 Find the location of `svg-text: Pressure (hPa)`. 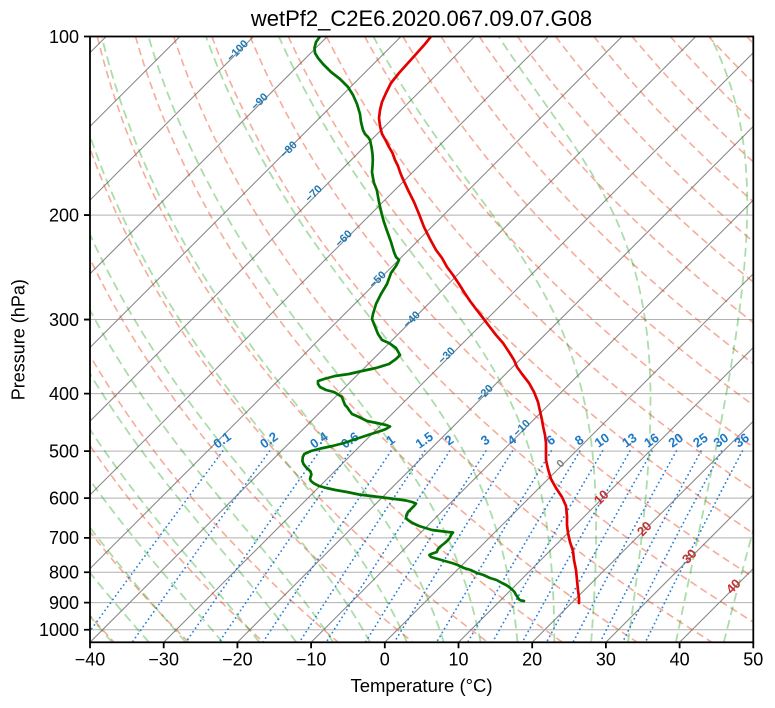

svg-text: Pressure (hPa) is located at coordinates (19, 339).